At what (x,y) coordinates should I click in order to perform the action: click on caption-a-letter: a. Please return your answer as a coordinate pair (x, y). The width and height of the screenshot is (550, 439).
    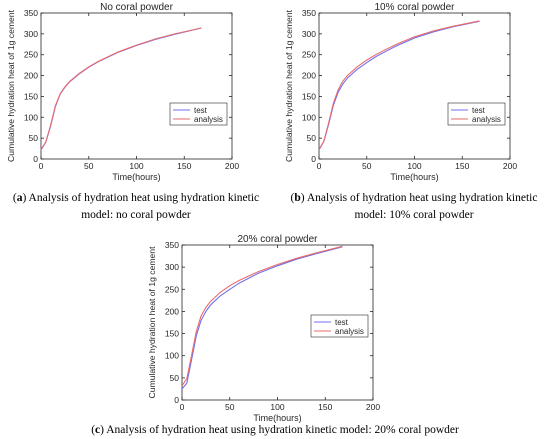
    Looking at the image, I should click on (19, 198).